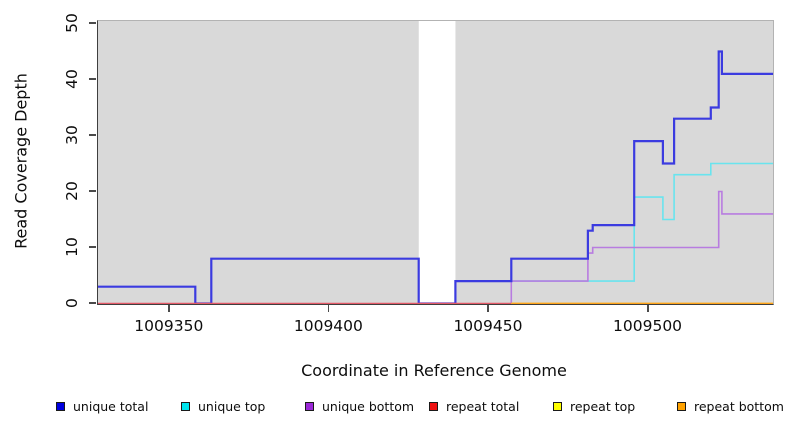  I want to click on legend-label: repeat top, so click(603, 406).